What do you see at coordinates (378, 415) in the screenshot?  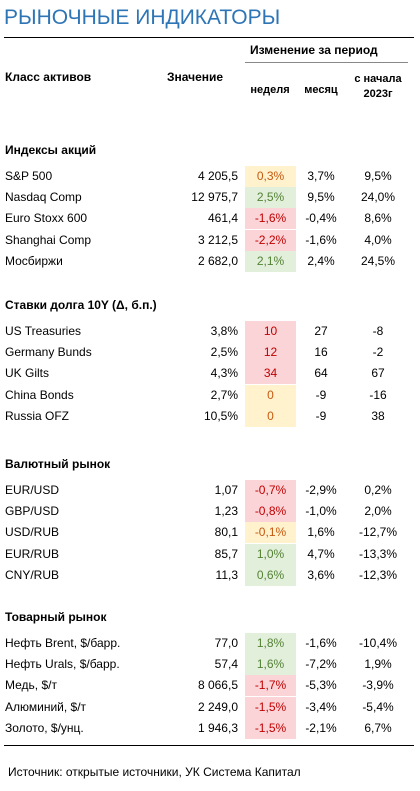 I see `ytd-change: 38` at bounding box center [378, 415].